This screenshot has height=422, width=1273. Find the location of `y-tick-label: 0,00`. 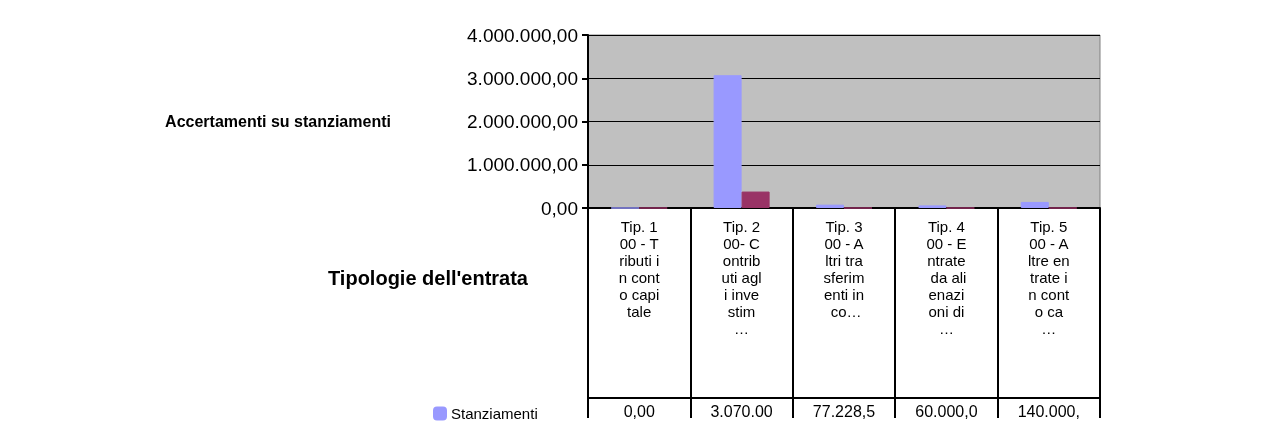

y-tick-label: 0,00 is located at coordinates (559, 208).